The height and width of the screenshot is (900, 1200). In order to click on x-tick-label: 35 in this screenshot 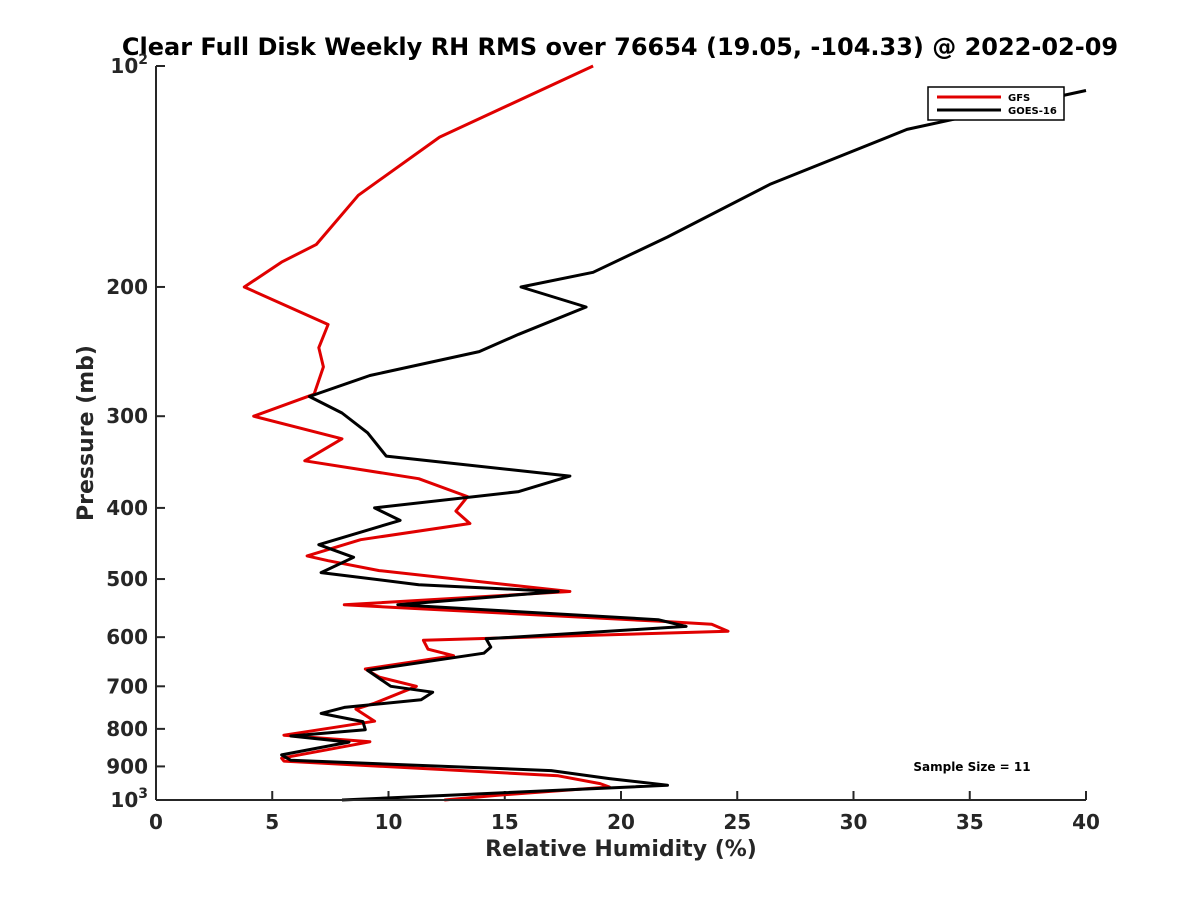, I will do `click(970, 822)`.